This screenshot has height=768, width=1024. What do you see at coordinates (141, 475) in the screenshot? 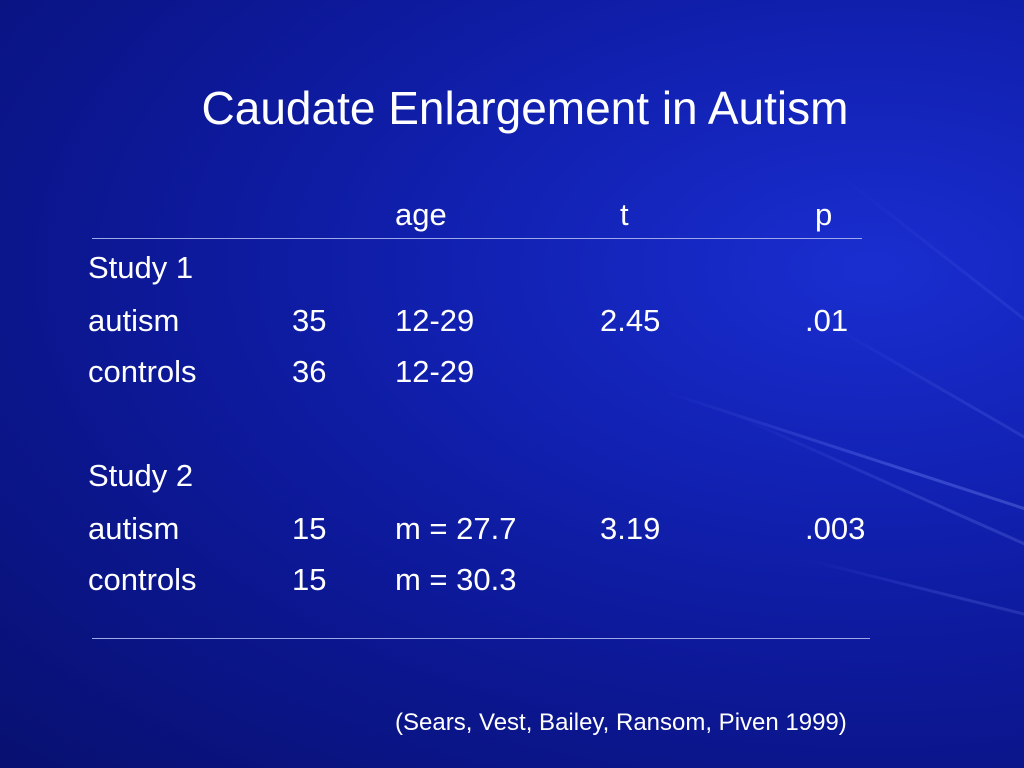
I see `study-label: Study 2` at bounding box center [141, 475].